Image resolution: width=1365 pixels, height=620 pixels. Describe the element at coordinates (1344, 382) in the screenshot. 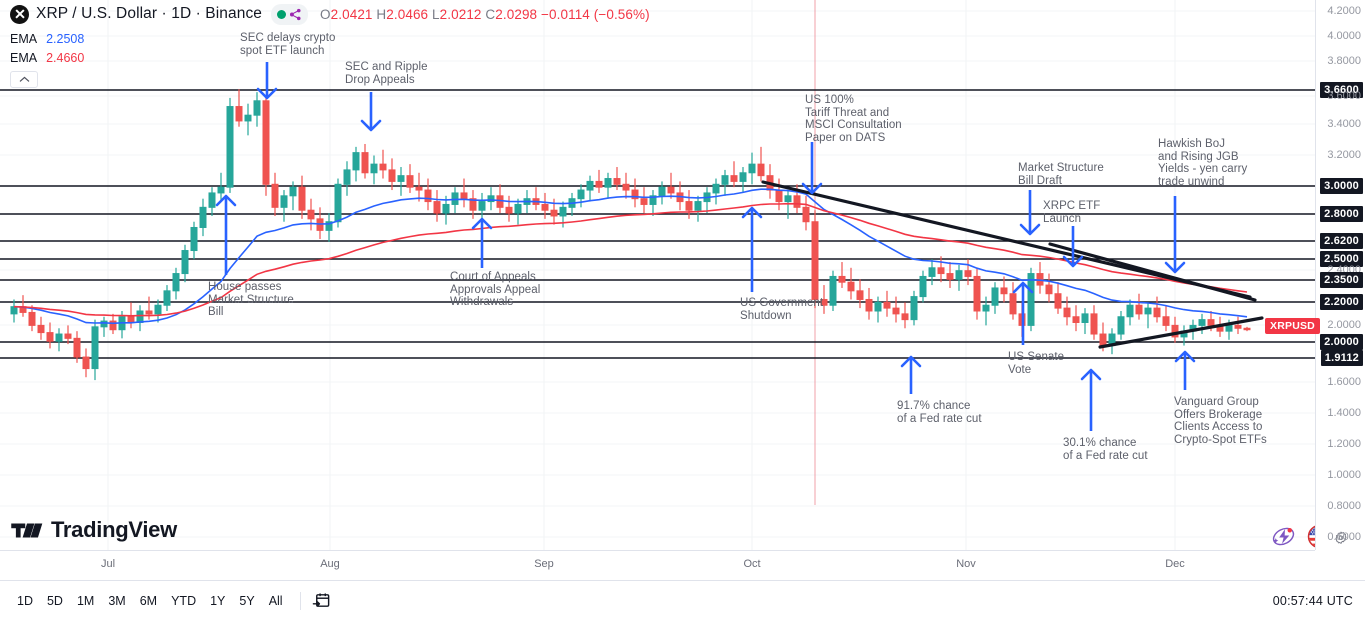

I see `price-tick: 1.6000` at that location.